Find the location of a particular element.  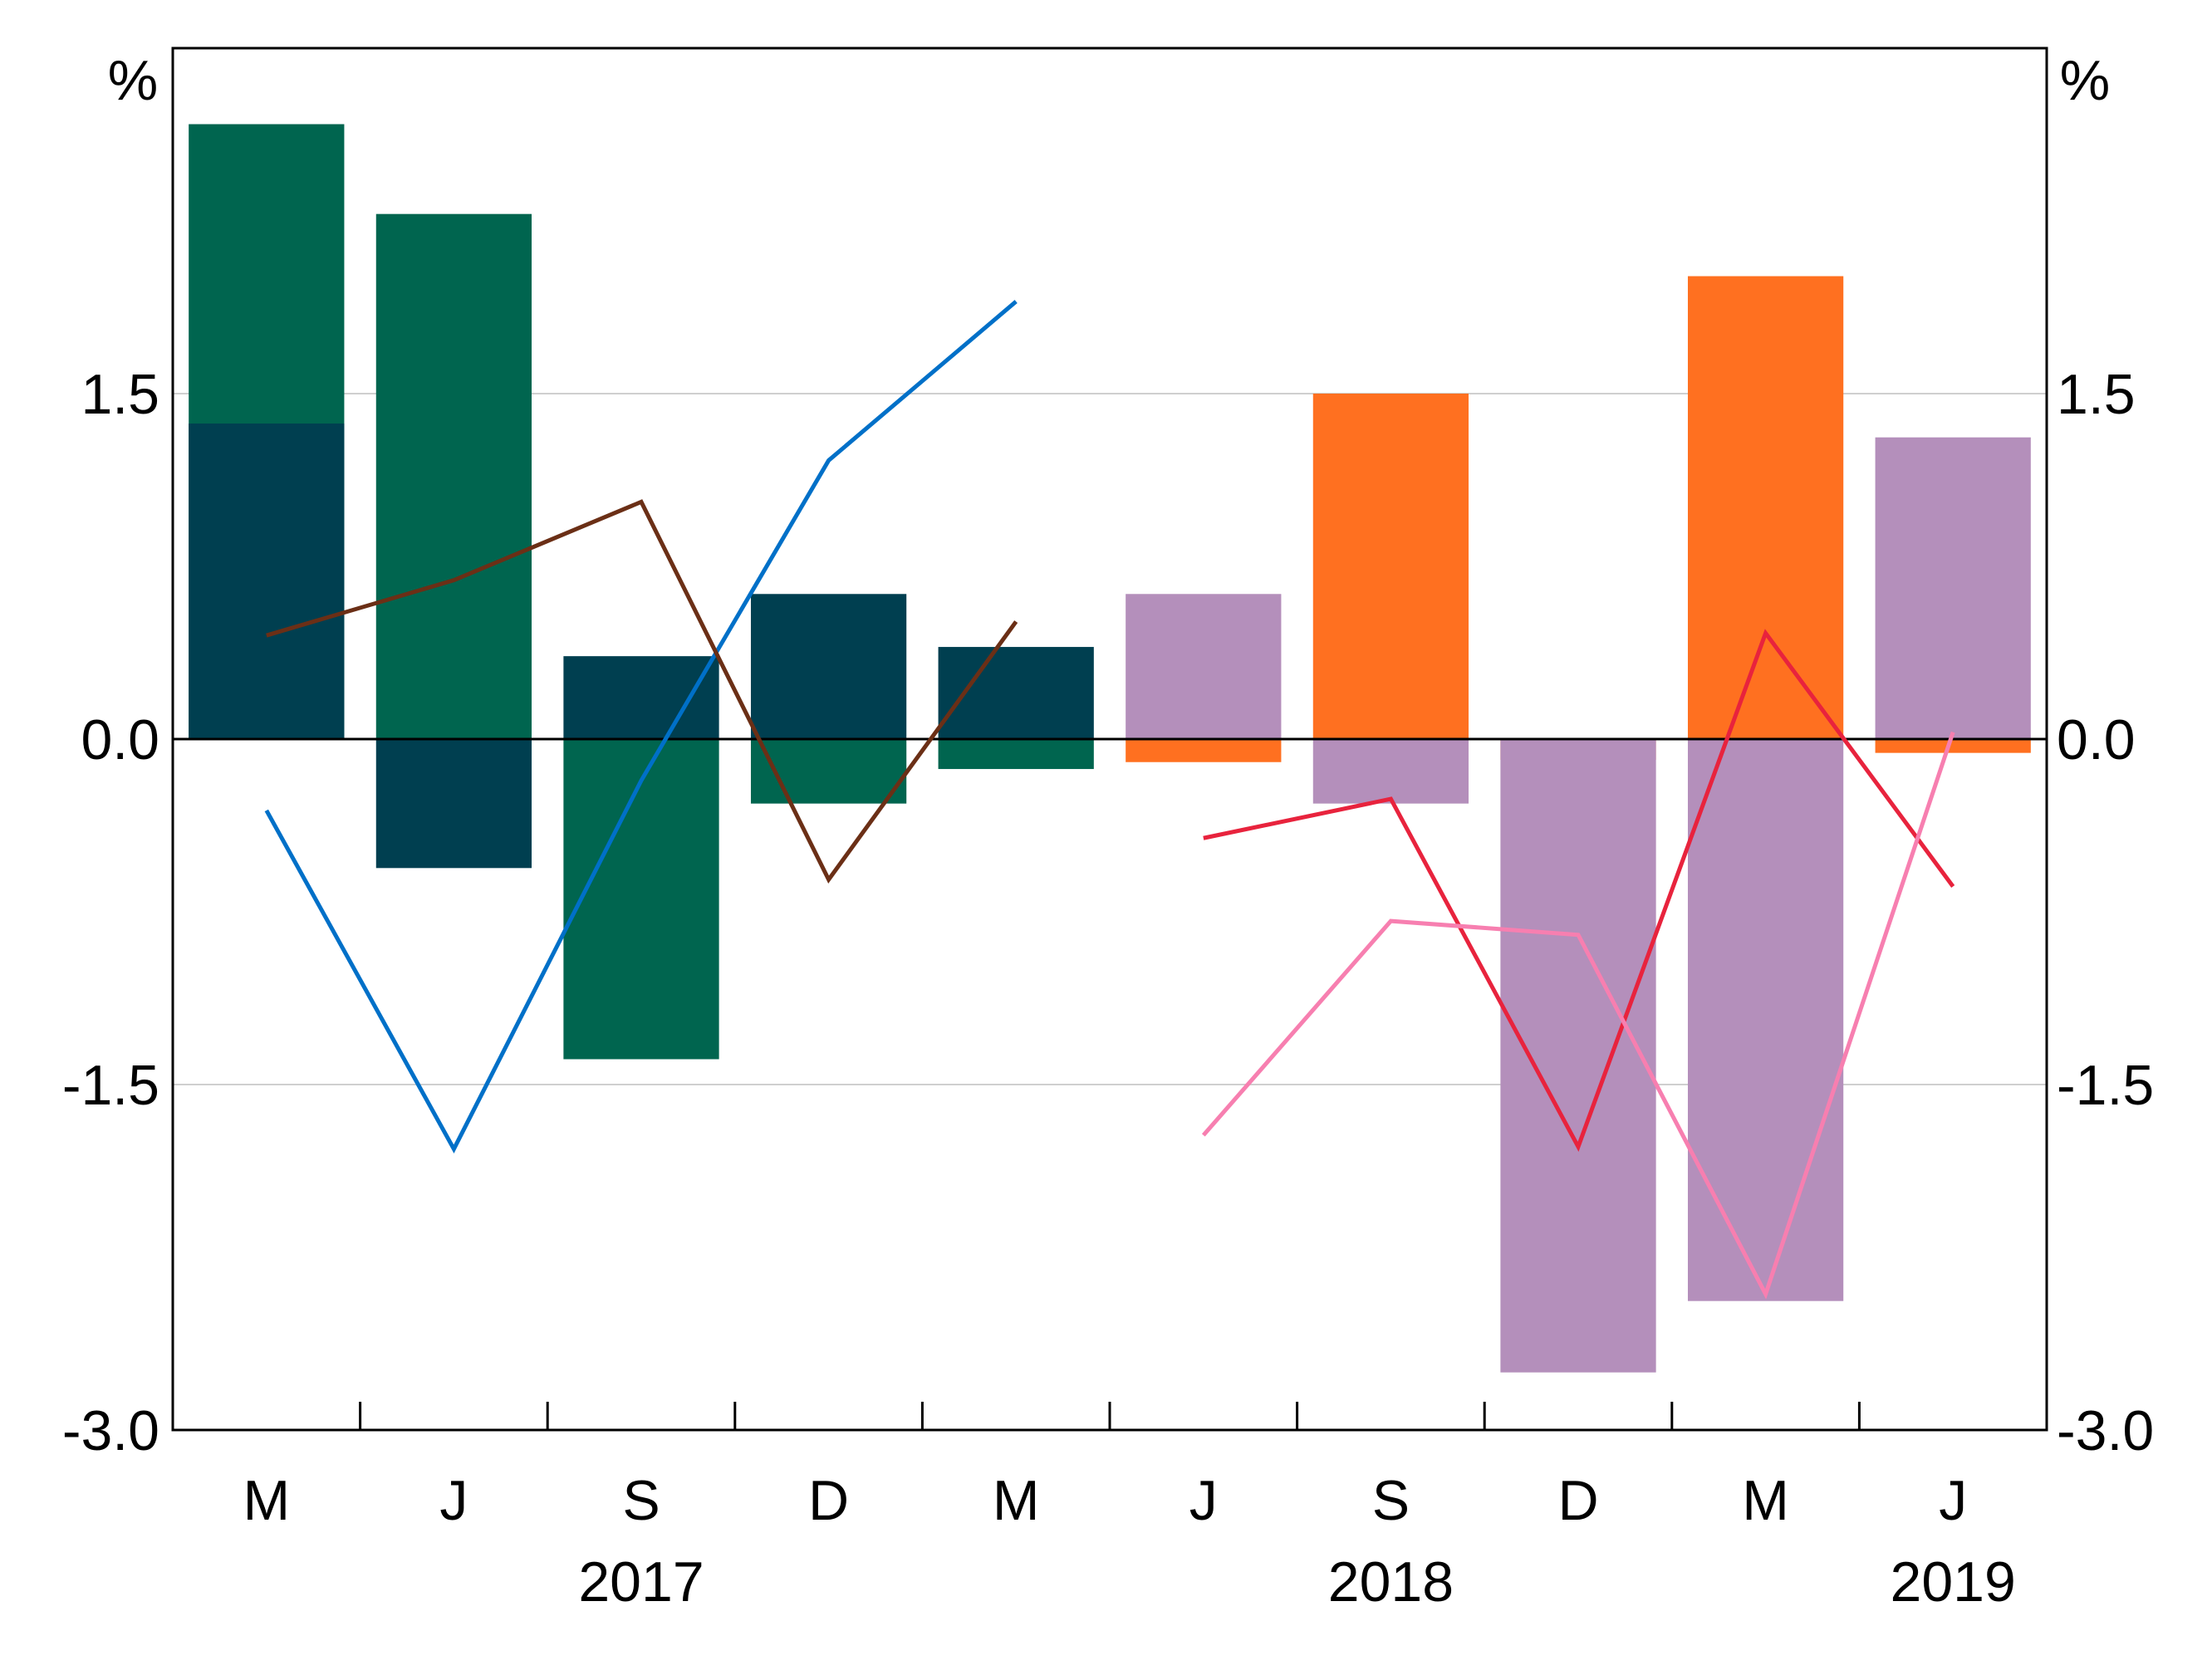

x-tick-label-7: D is located at coordinates (1577, 1501).